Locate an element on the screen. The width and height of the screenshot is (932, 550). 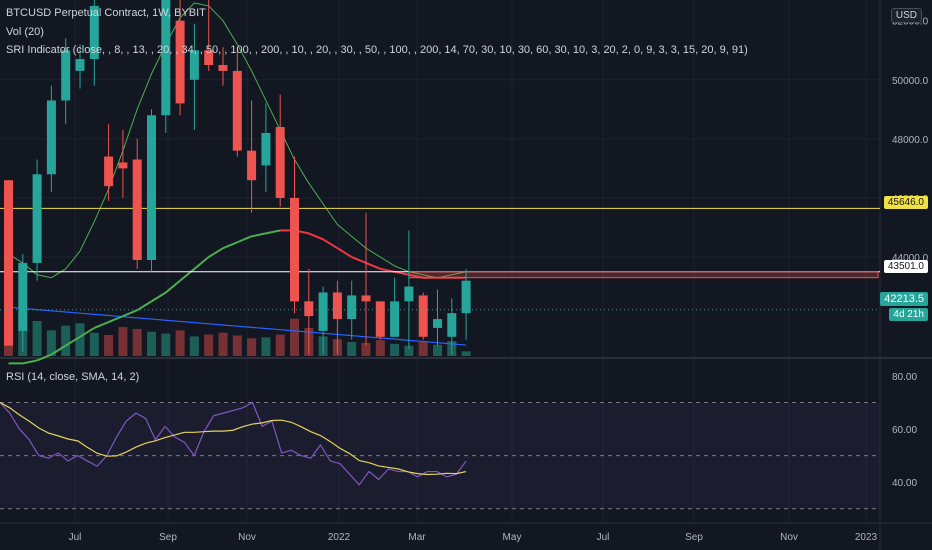
rsi-ma-line is located at coordinates (233, 438).